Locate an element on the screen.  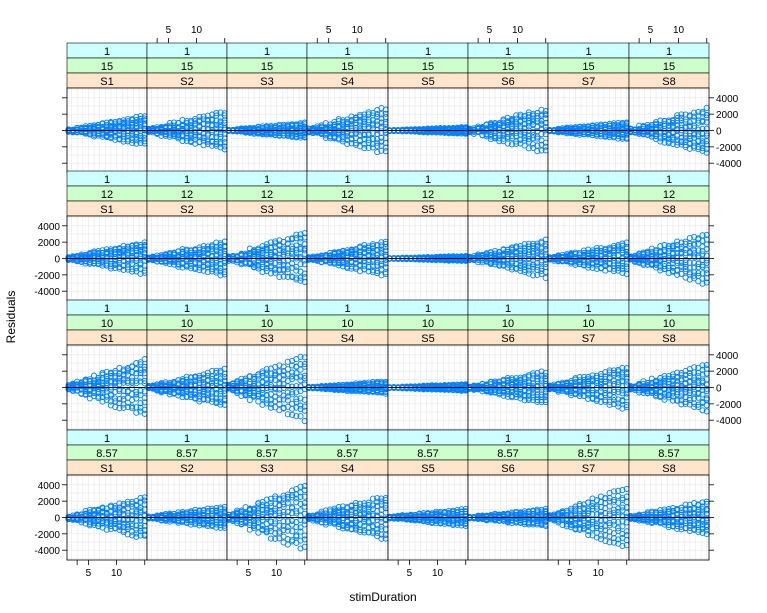
panel-S2-12: 1 12 S2 is located at coordinates (186, 236).